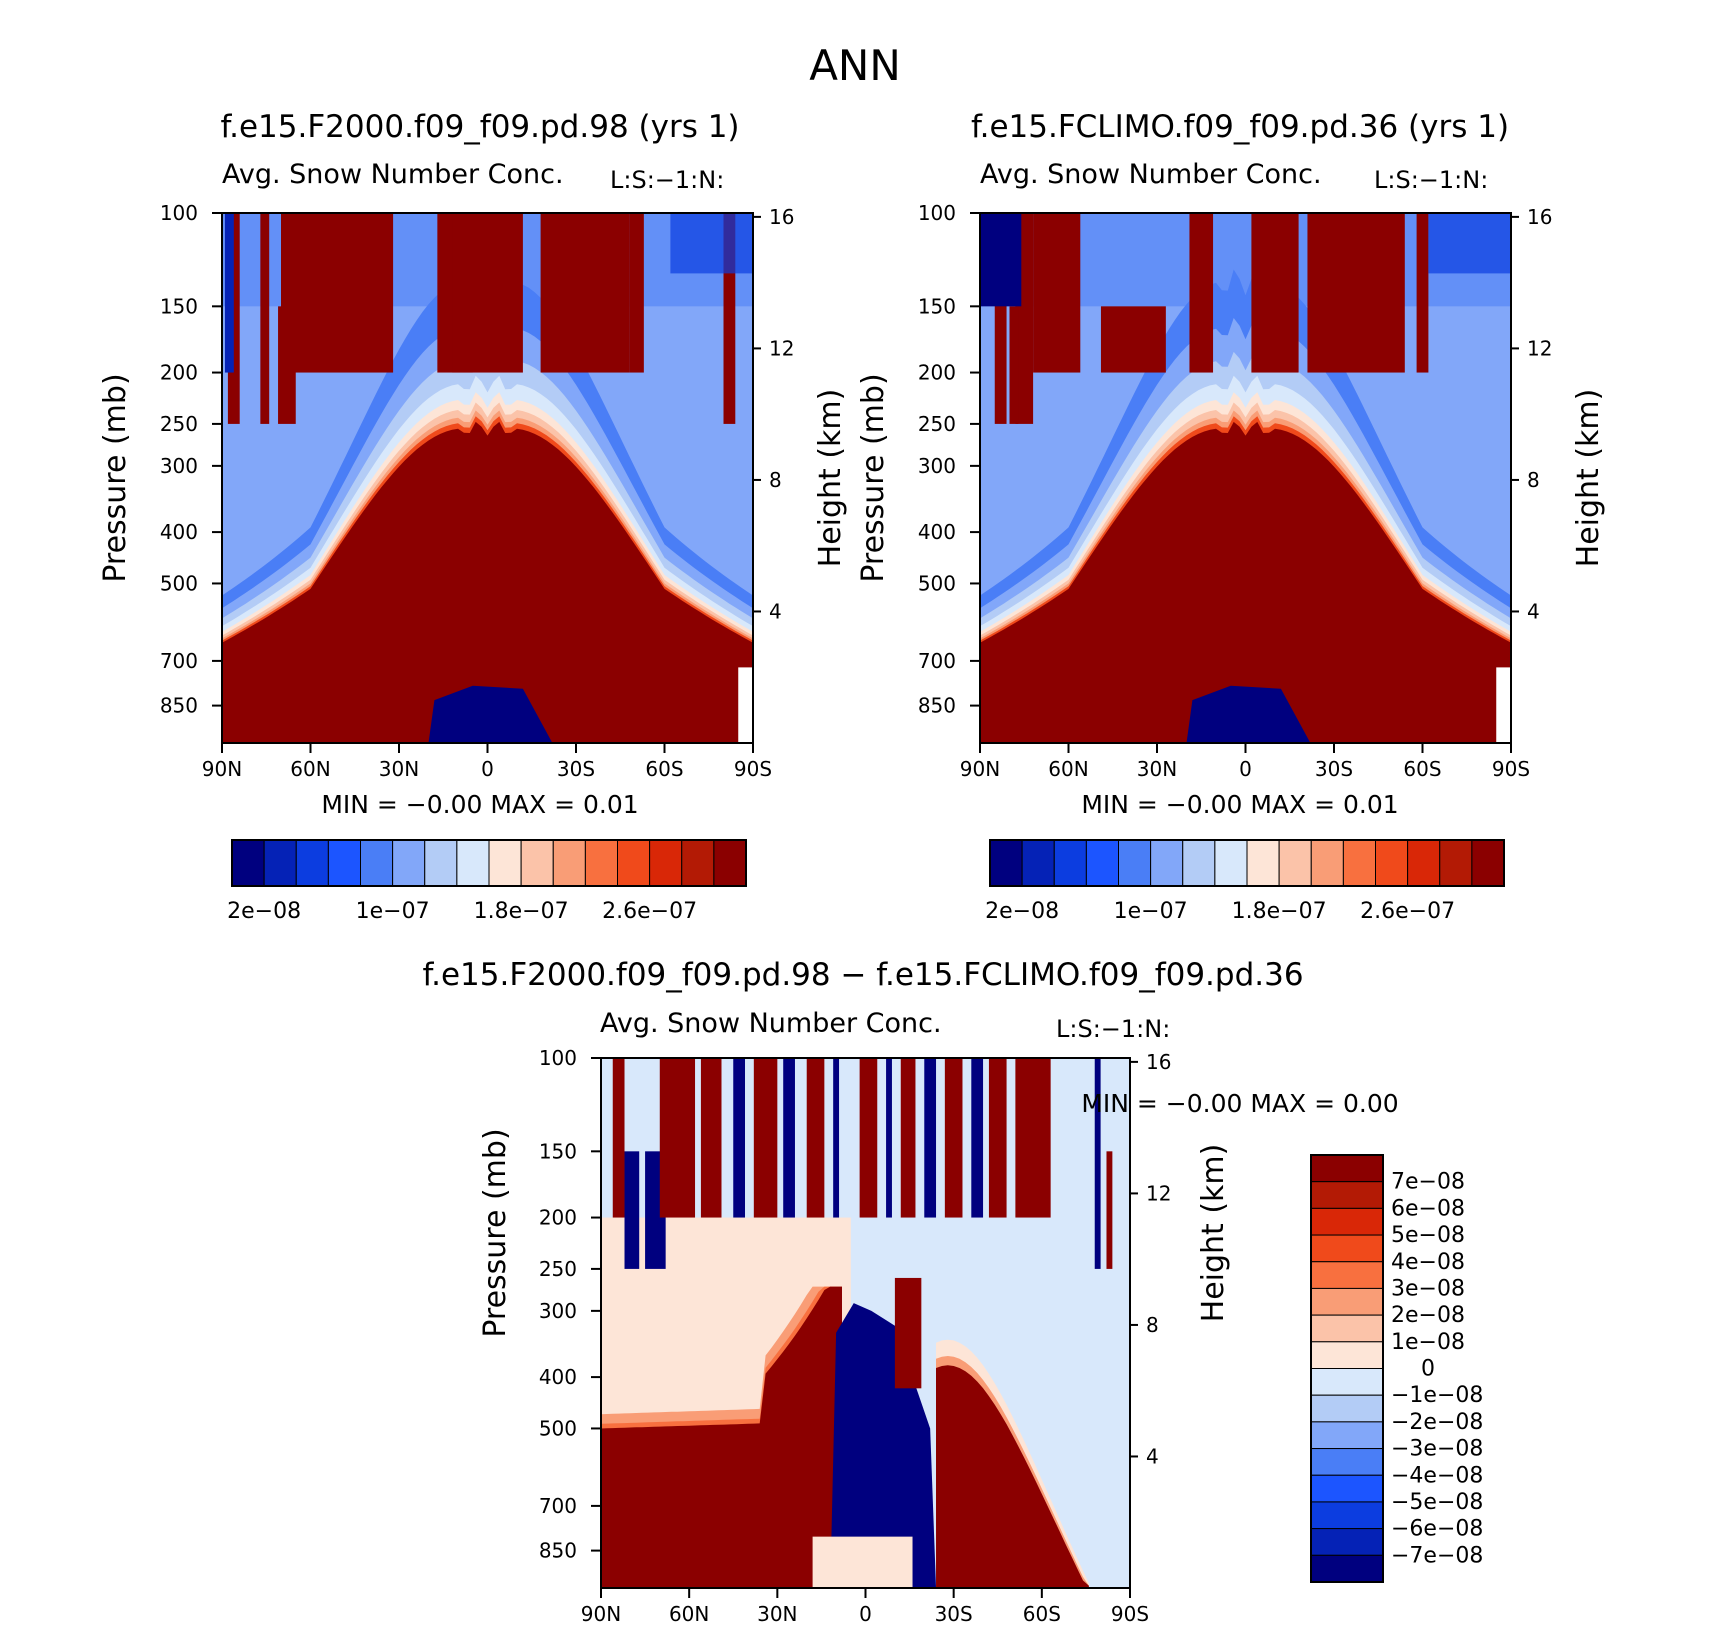 The height and width of the screenshot is (1631, 1710). What do you see at coordinates (1437, 1475) in the screenshot?
I see `colorbar-label: −4e−08` at bounding box center [1437, 1475].